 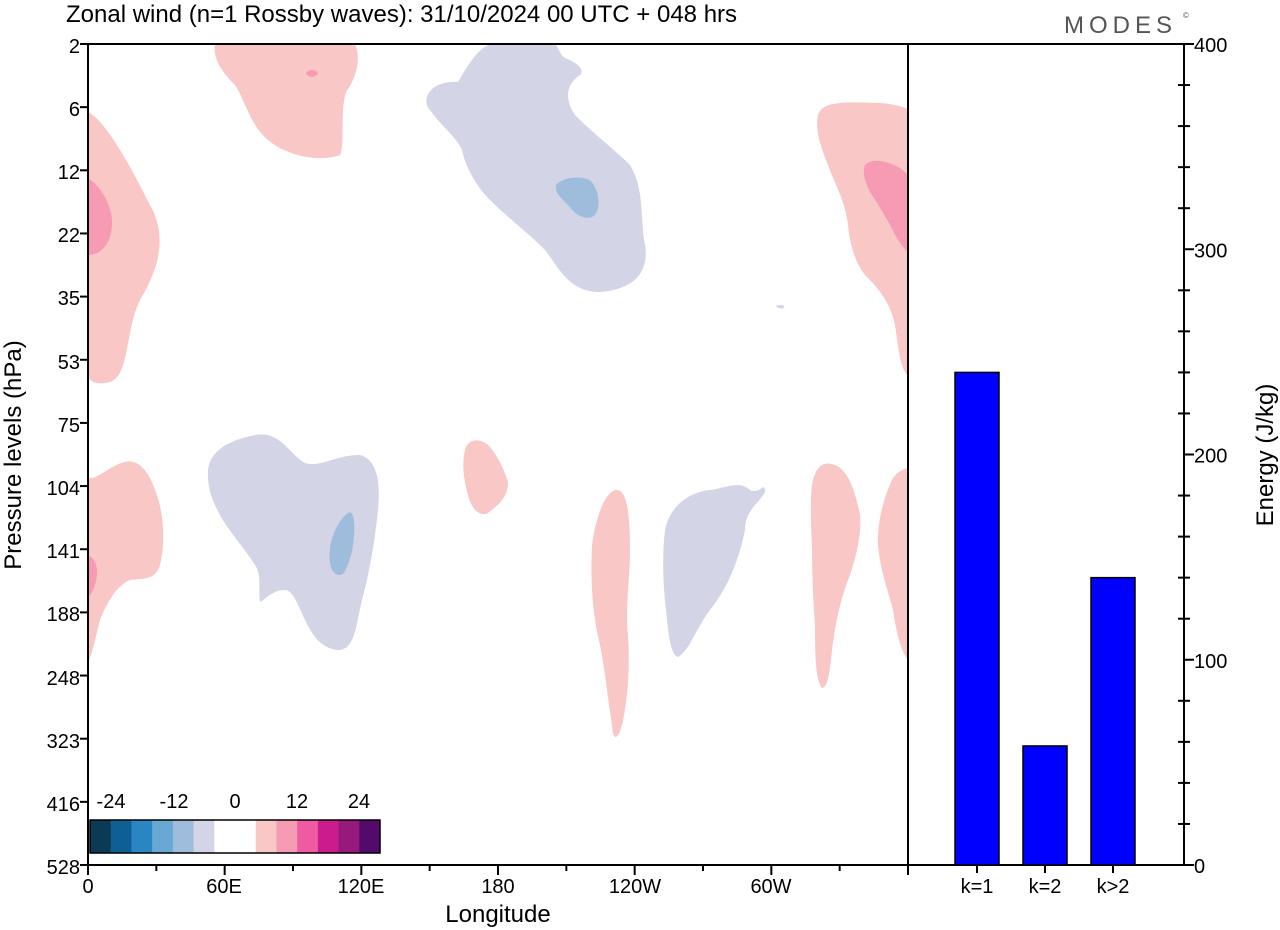 What do you see at coordinates (1265, 455) in the screenshot?
I see `energy-axis-title: Energy (J/kg)` at bounding box center [1265, 455].